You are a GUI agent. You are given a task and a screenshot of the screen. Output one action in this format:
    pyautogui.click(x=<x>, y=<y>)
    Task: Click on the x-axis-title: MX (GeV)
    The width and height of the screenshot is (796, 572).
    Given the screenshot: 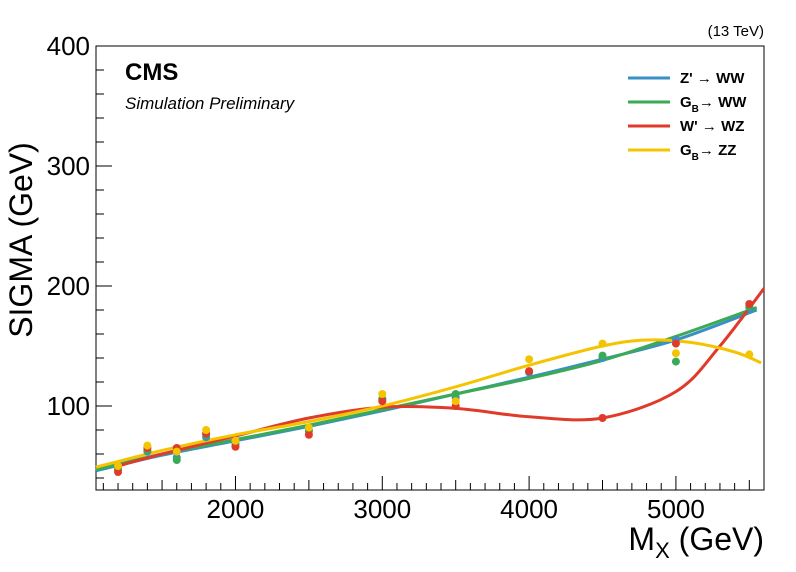 What is the action you would take?
    pyautogui.click(x=696, y=542)
    